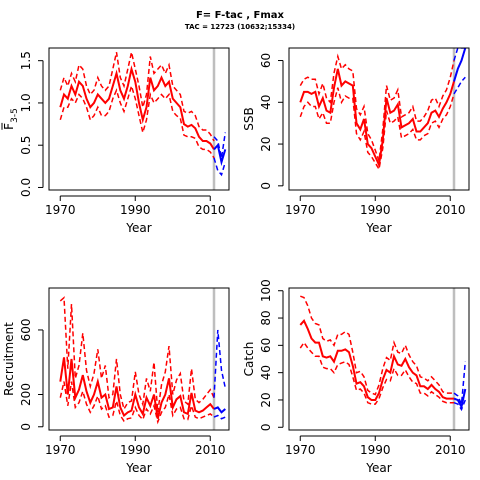 The height and width of the screenshot is (480, 480). Describe the element at coordinates (26, 330) in the screenshot. I see `y-tick-label: 600` at that location.